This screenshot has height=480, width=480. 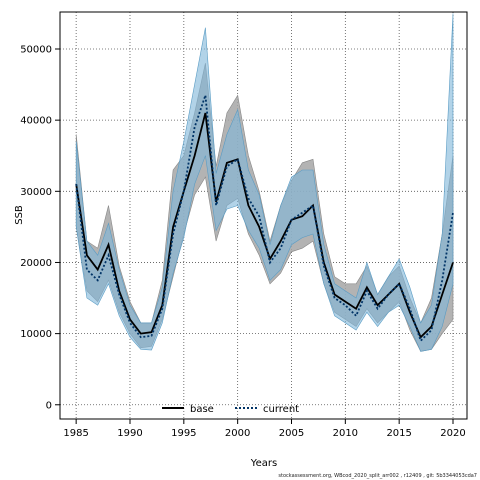 I want to click on y-tick-label: 0, so click(x=49, y=405).